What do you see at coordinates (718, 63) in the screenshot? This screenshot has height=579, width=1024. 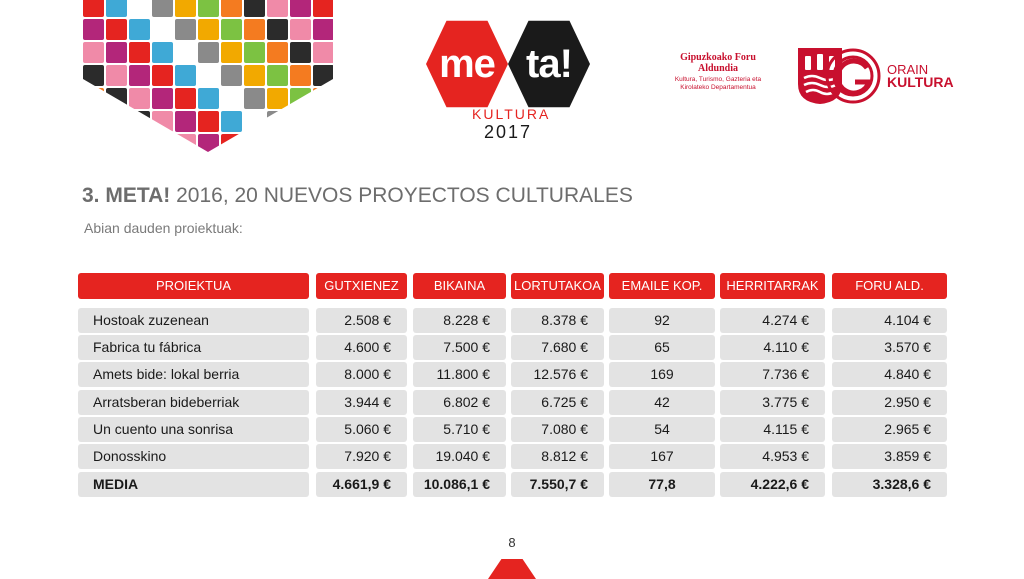 I see `gipuzkoa-name: Gipuzkoako Foru Aldundia` at bounding box center [718, 63].